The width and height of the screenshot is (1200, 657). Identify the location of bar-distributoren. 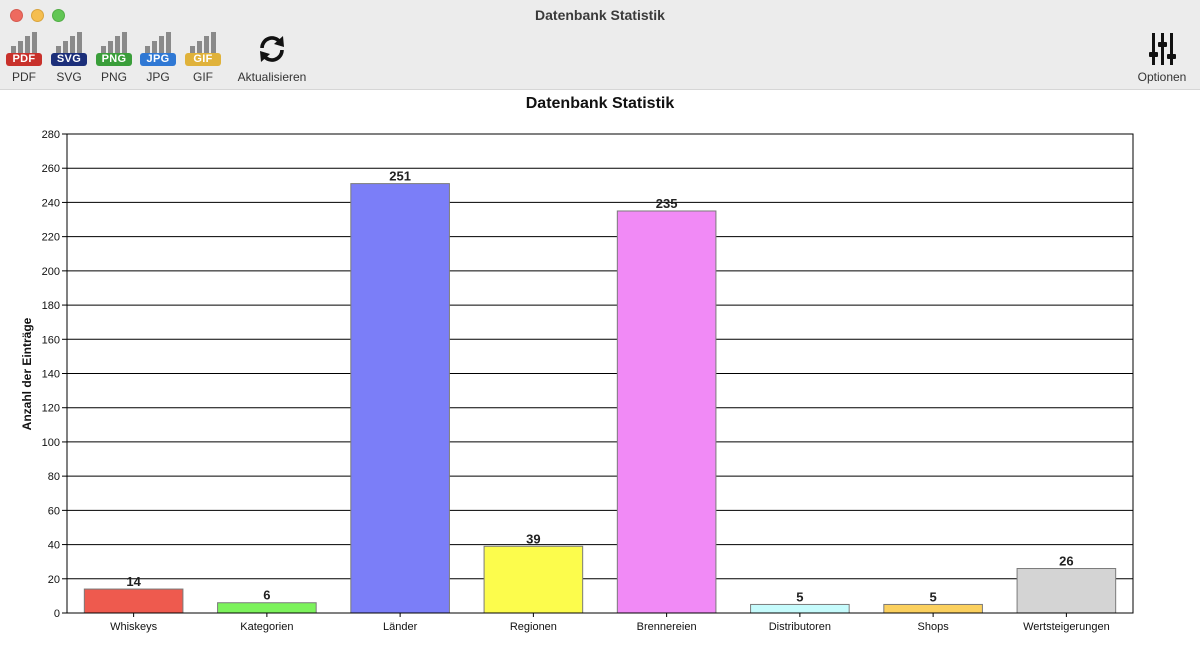
(800, 608).